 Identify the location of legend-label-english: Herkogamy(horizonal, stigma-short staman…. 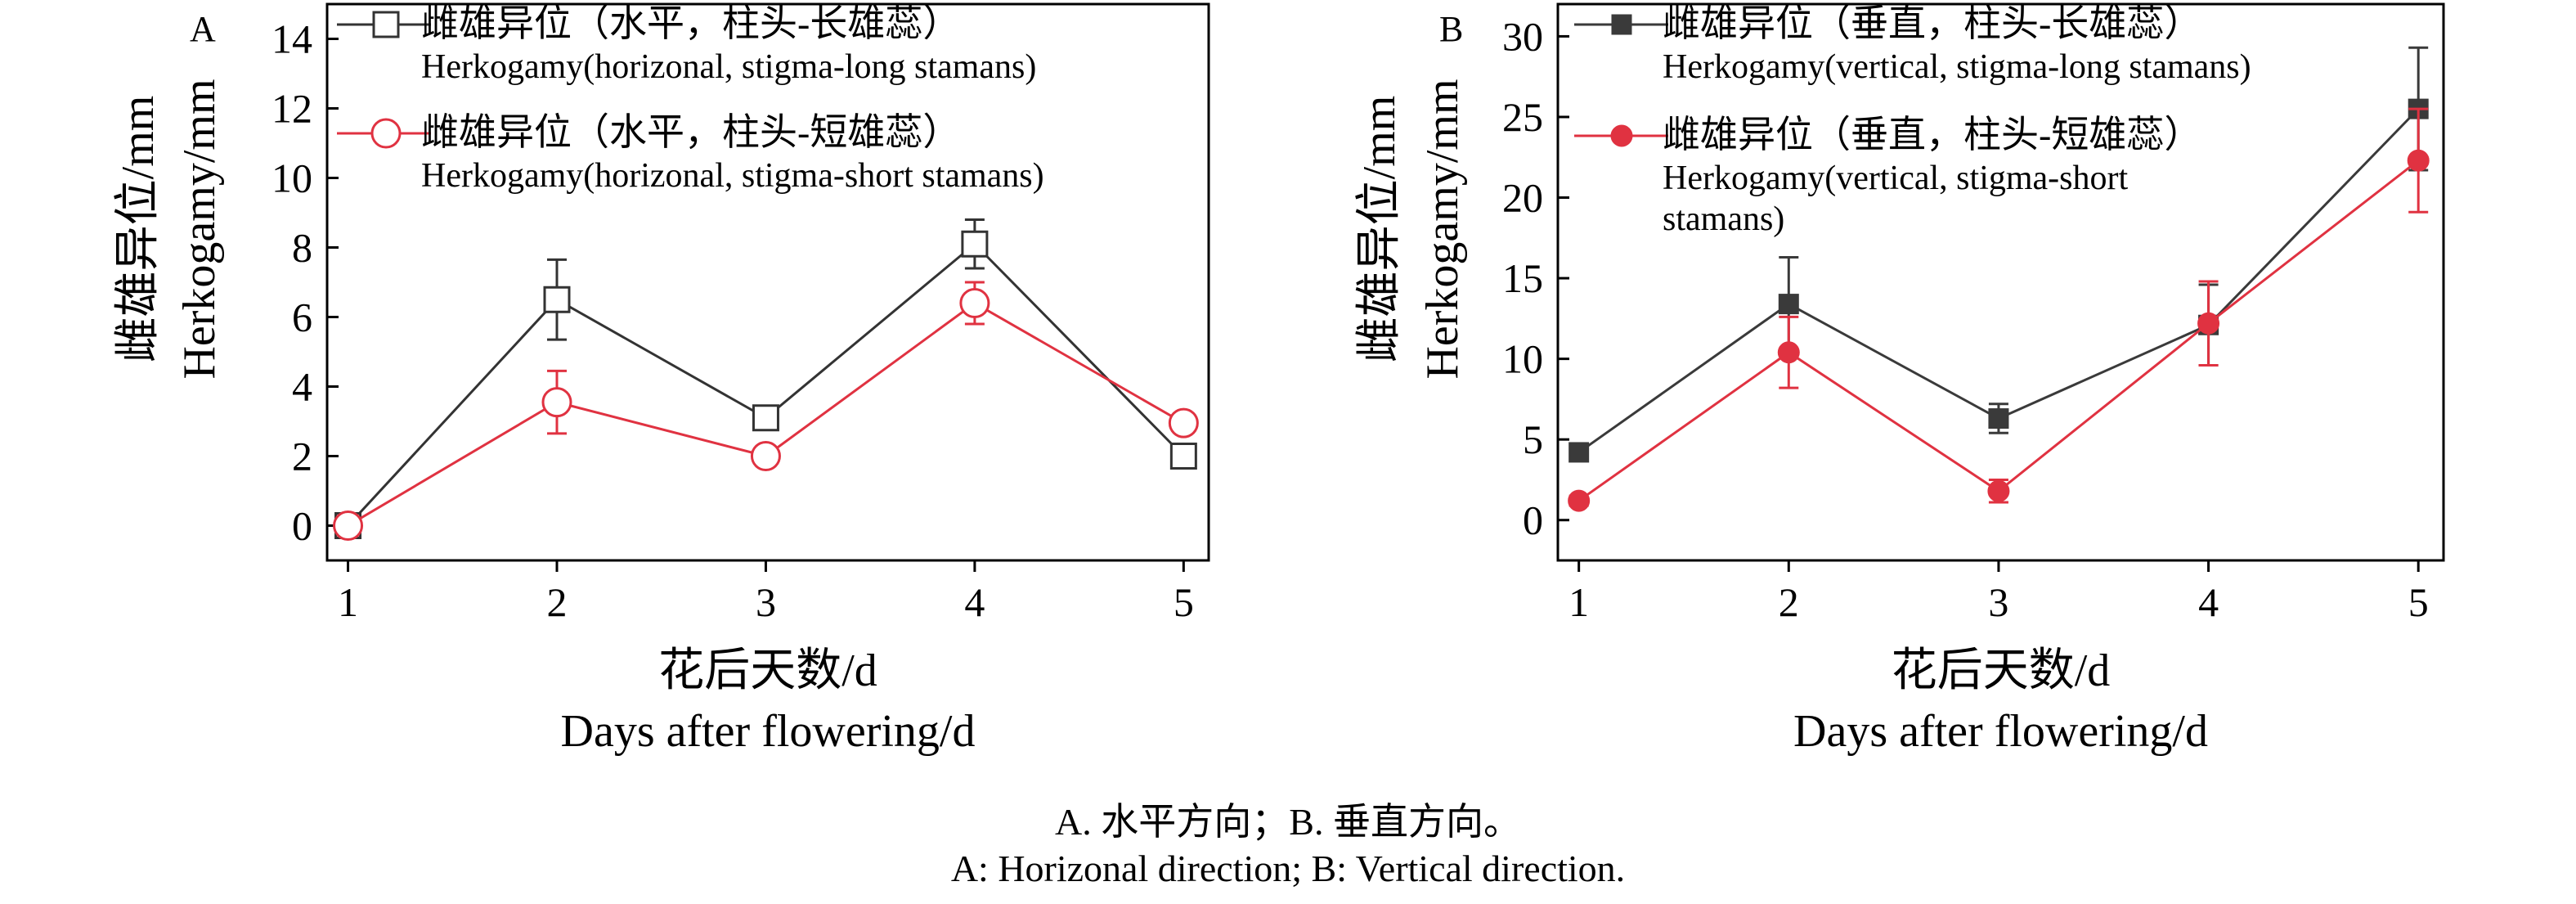
(732, 176).